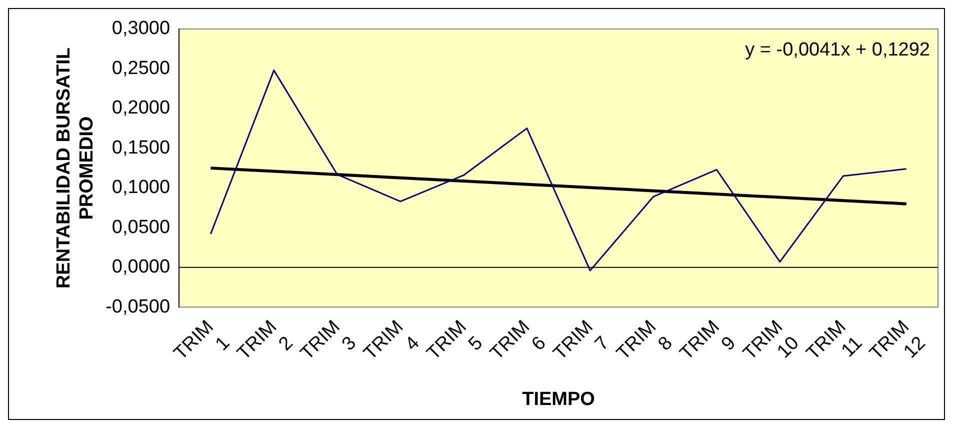 The height and width of the screenshot is (428, 953). Describe the element at coordinates (141, 68) in the screenshot. I see `y-tick-label: 0,2500` at that location.